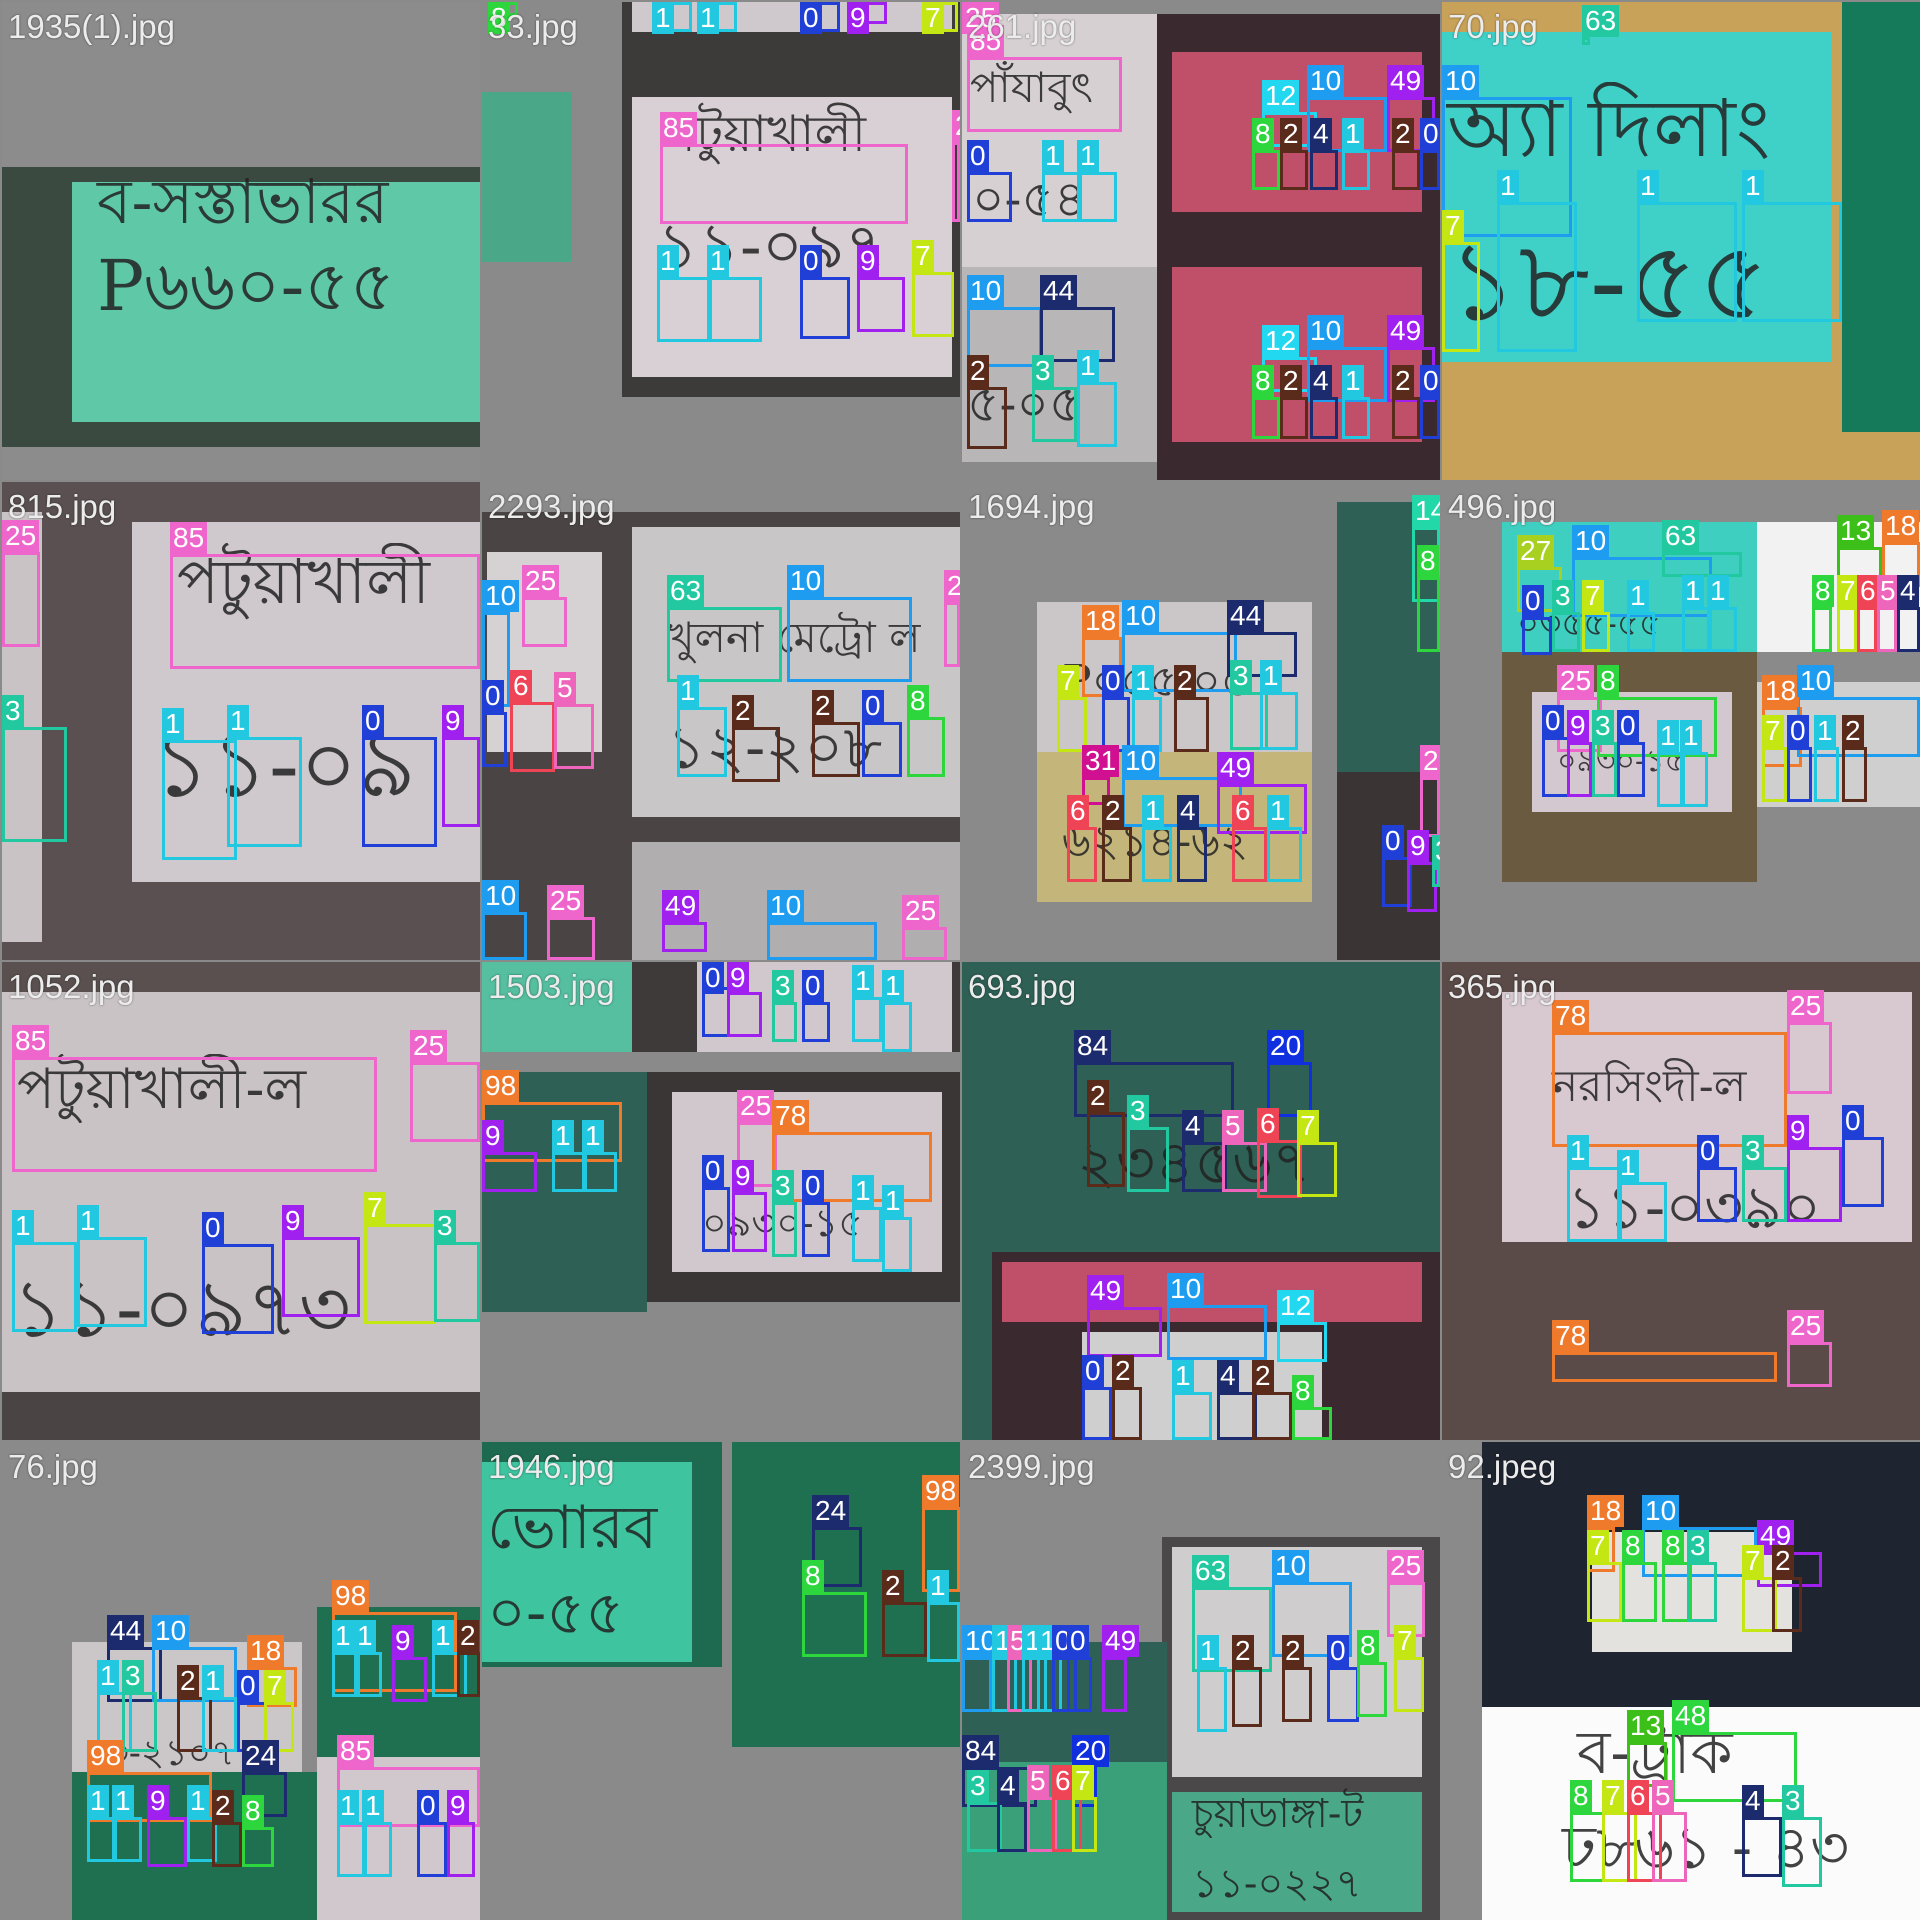 This screenshot has height=1920, width=1920. I want to click on tile-filename: 365.jpg, so click(1502, 986).